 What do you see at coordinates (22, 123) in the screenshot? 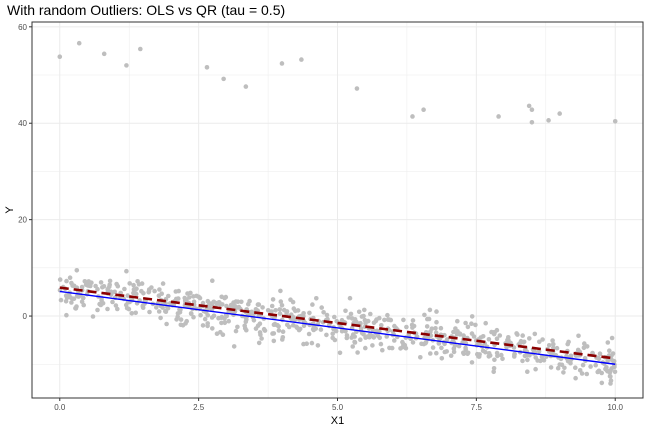
I see `y-tick-label: 40` at bounding box center [22, 123].